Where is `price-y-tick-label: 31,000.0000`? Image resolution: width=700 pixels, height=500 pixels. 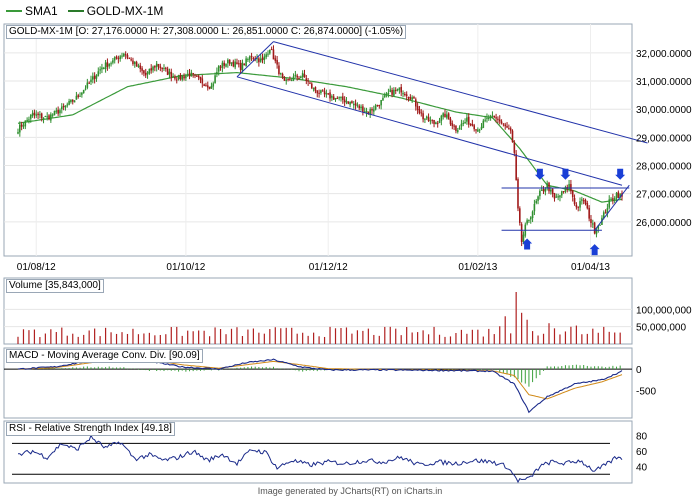
price-y-tick-label: 31,000.0000 is located at coordinates (664, 82).